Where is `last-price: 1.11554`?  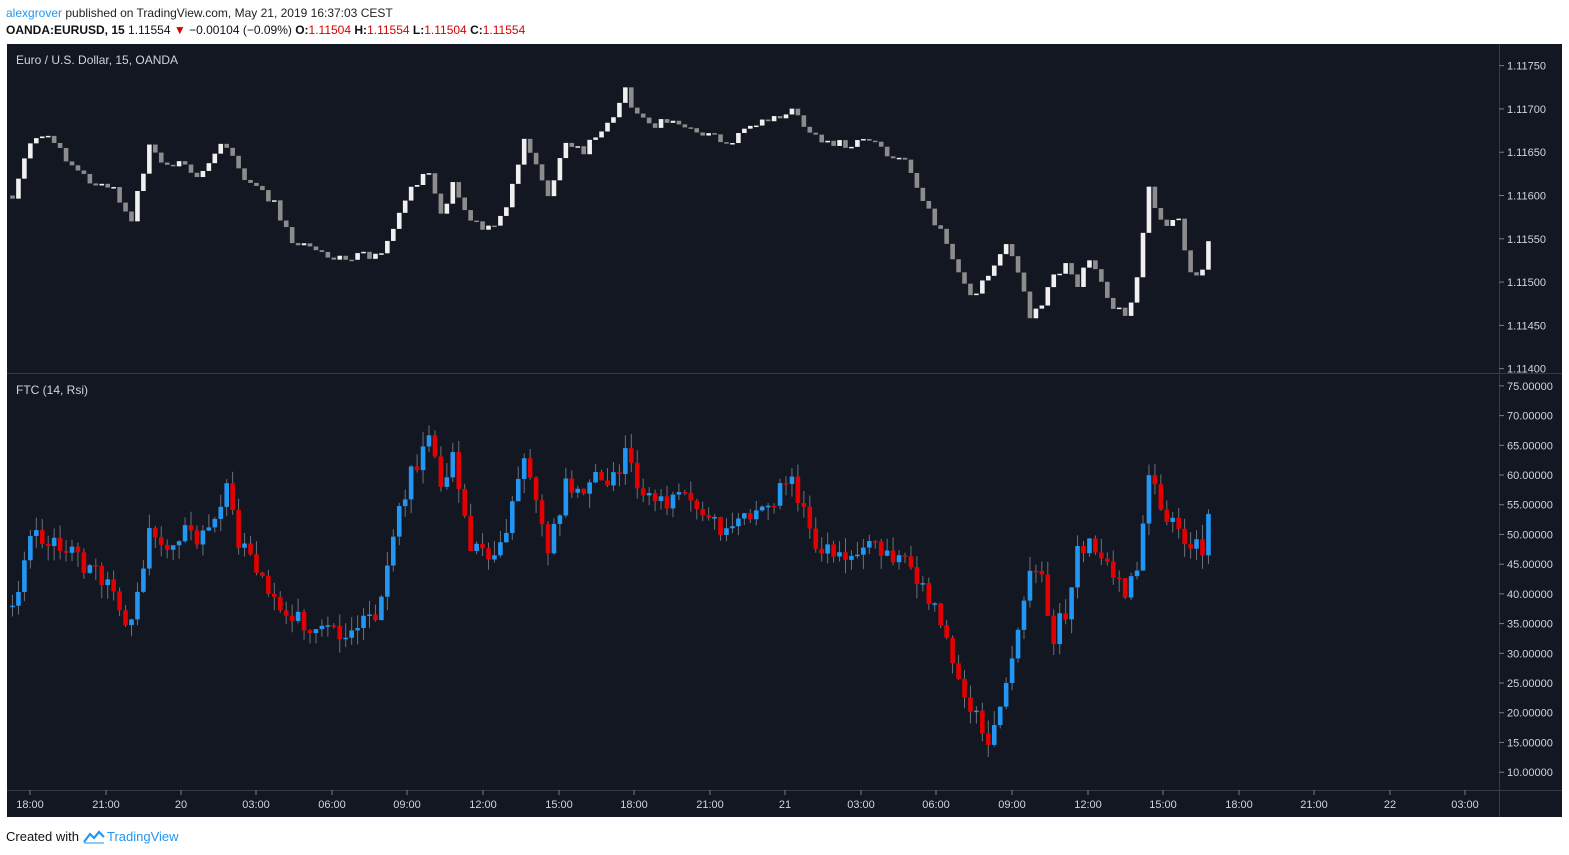 last-price: 1.11554 is located at coordinates (149, 30).